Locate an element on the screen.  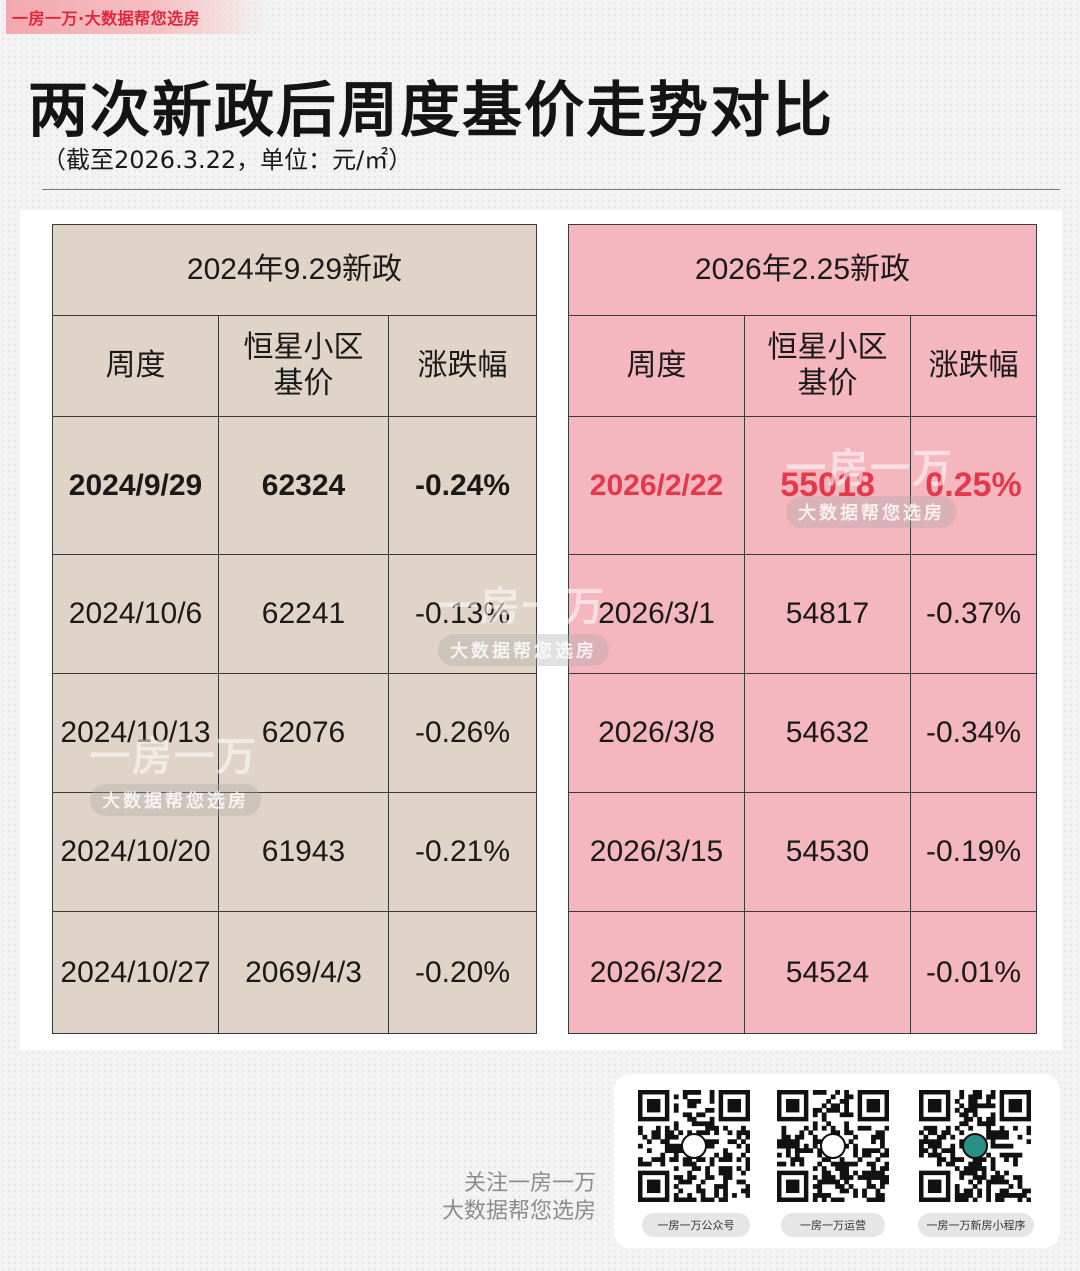
table-row: 2026/3/1 54817 -0.37% is located at coordinates (802, 614).